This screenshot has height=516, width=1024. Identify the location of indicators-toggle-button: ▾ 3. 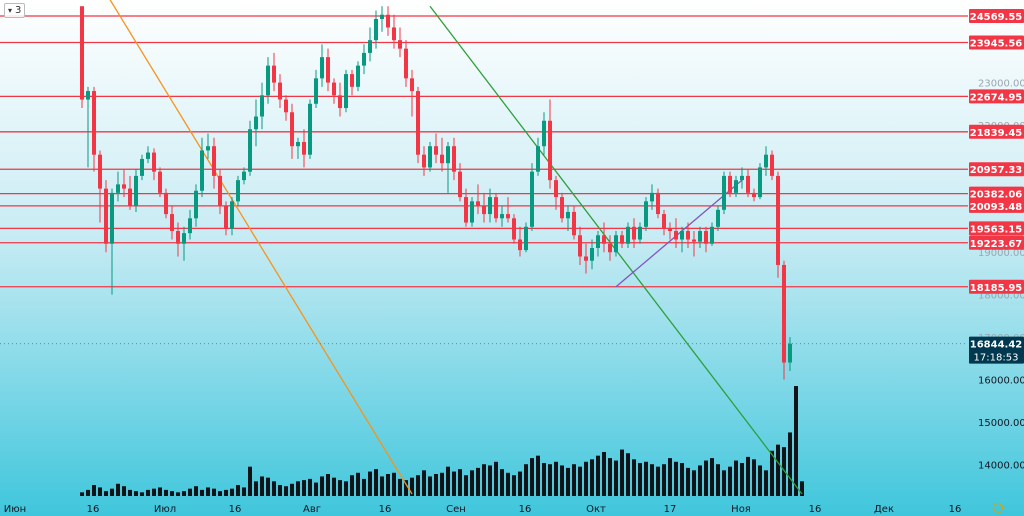
(15, 10).